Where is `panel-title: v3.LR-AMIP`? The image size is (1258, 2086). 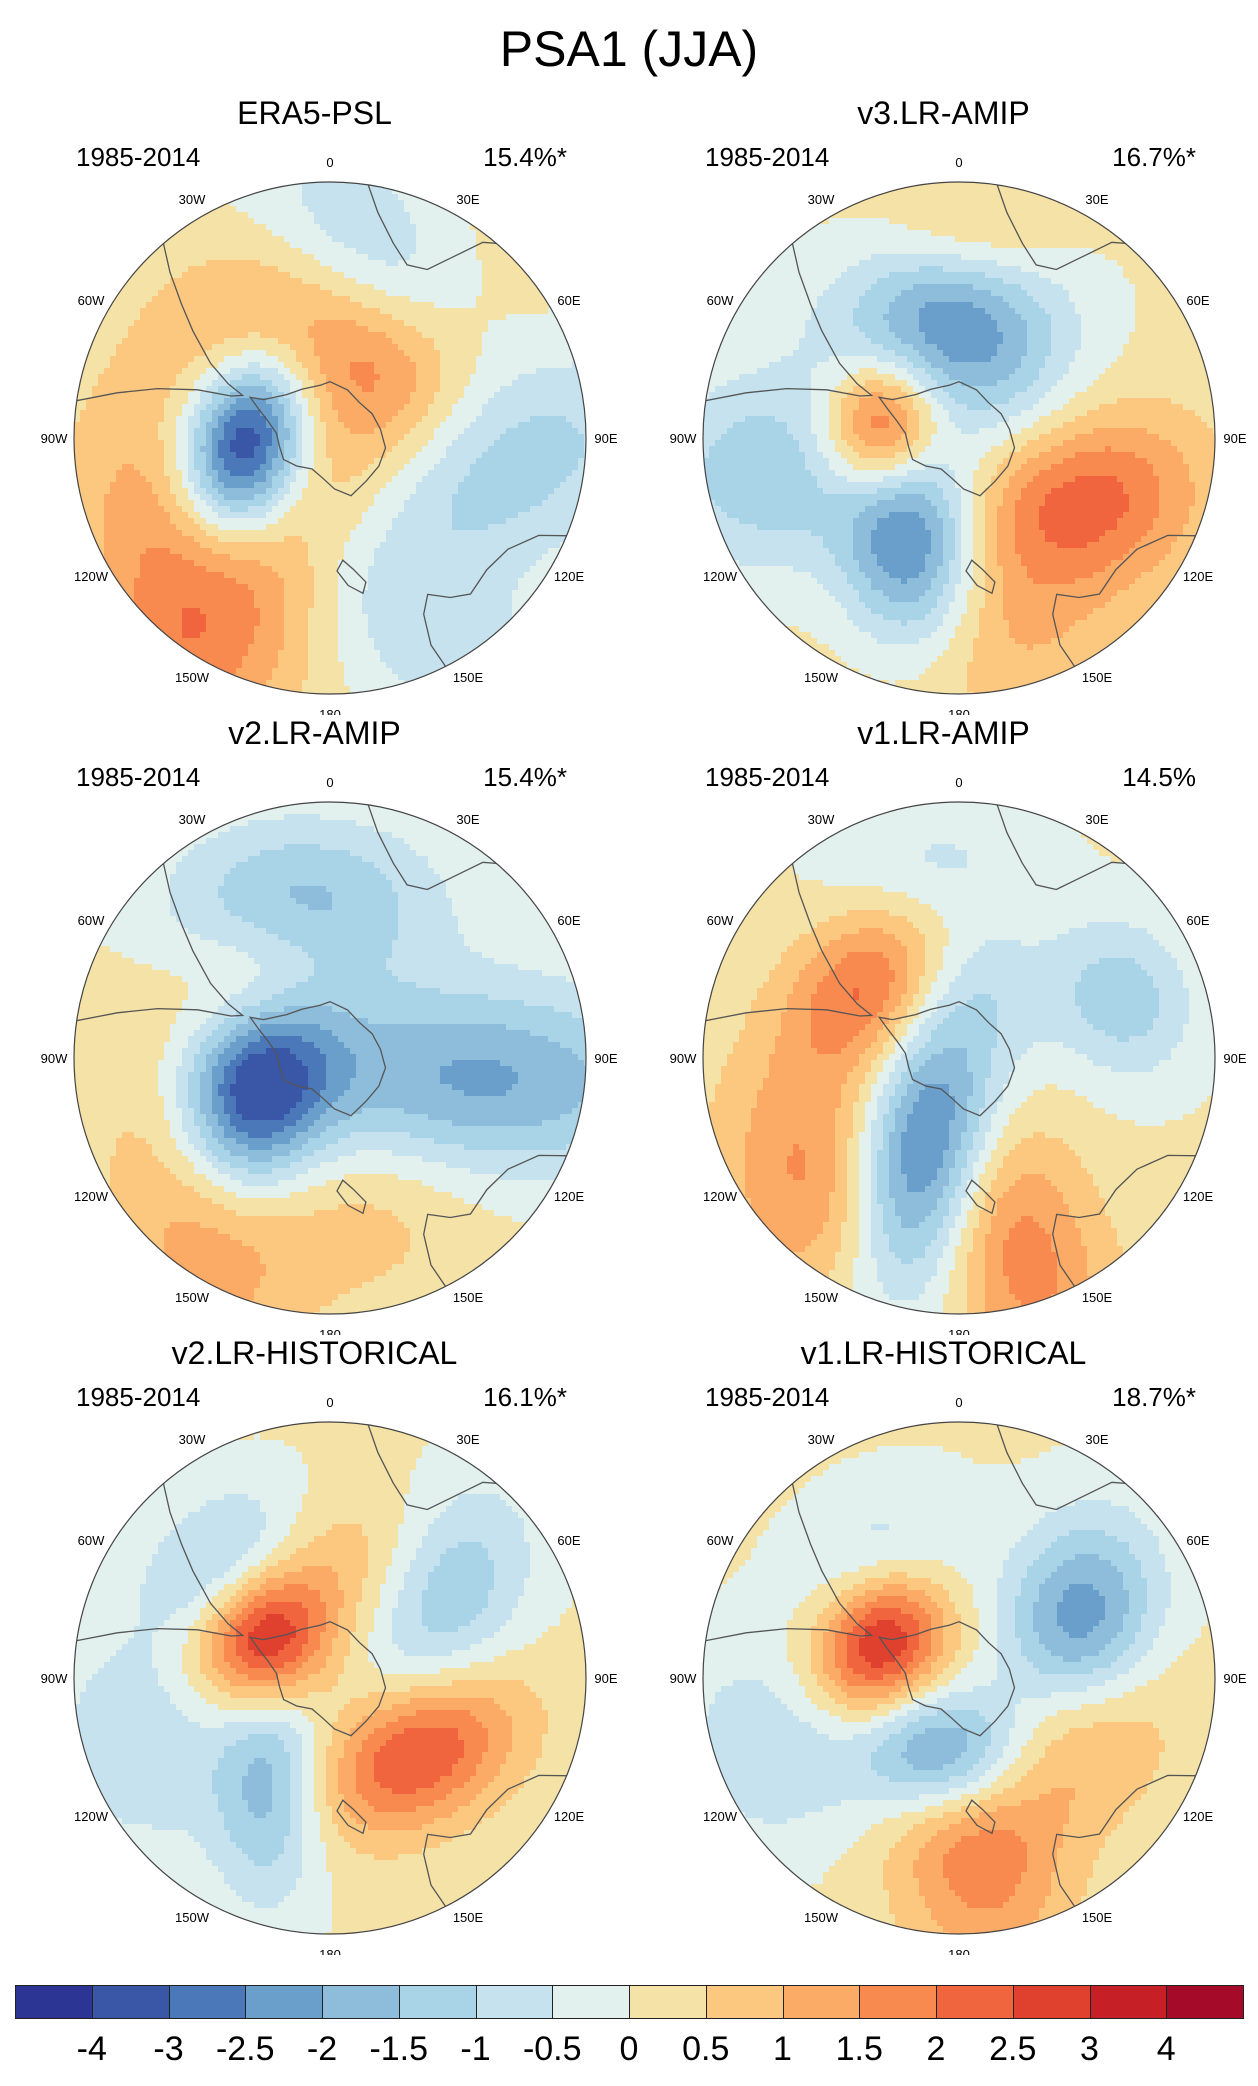 panel-title: v3.LR-AMIP is located at coordinates (943, 113).